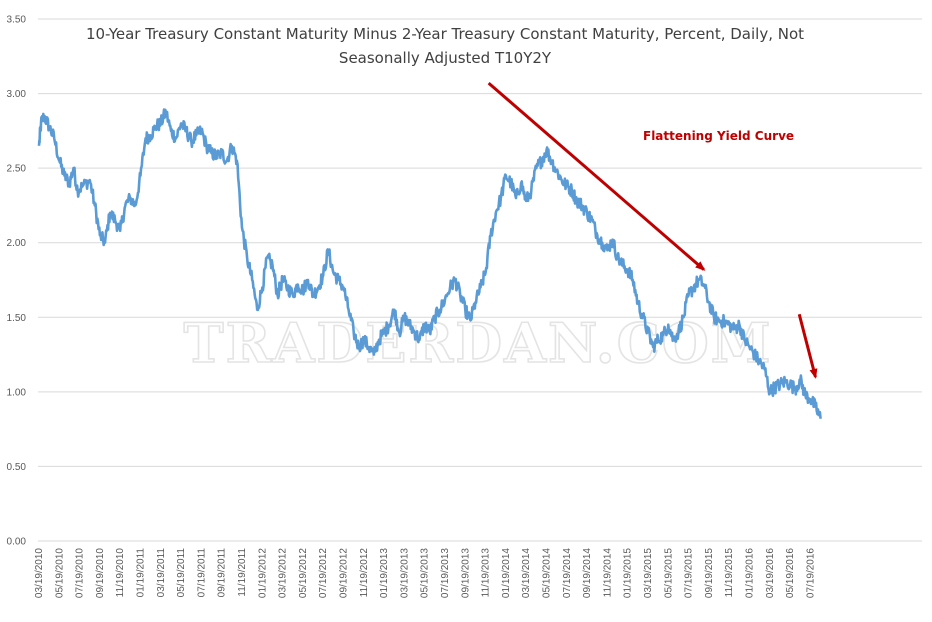  What do you see at coordinates (506, 573) in the screenshot?
I see `x-tick-label: 01/19/2014` at bounding box center [506, 573].